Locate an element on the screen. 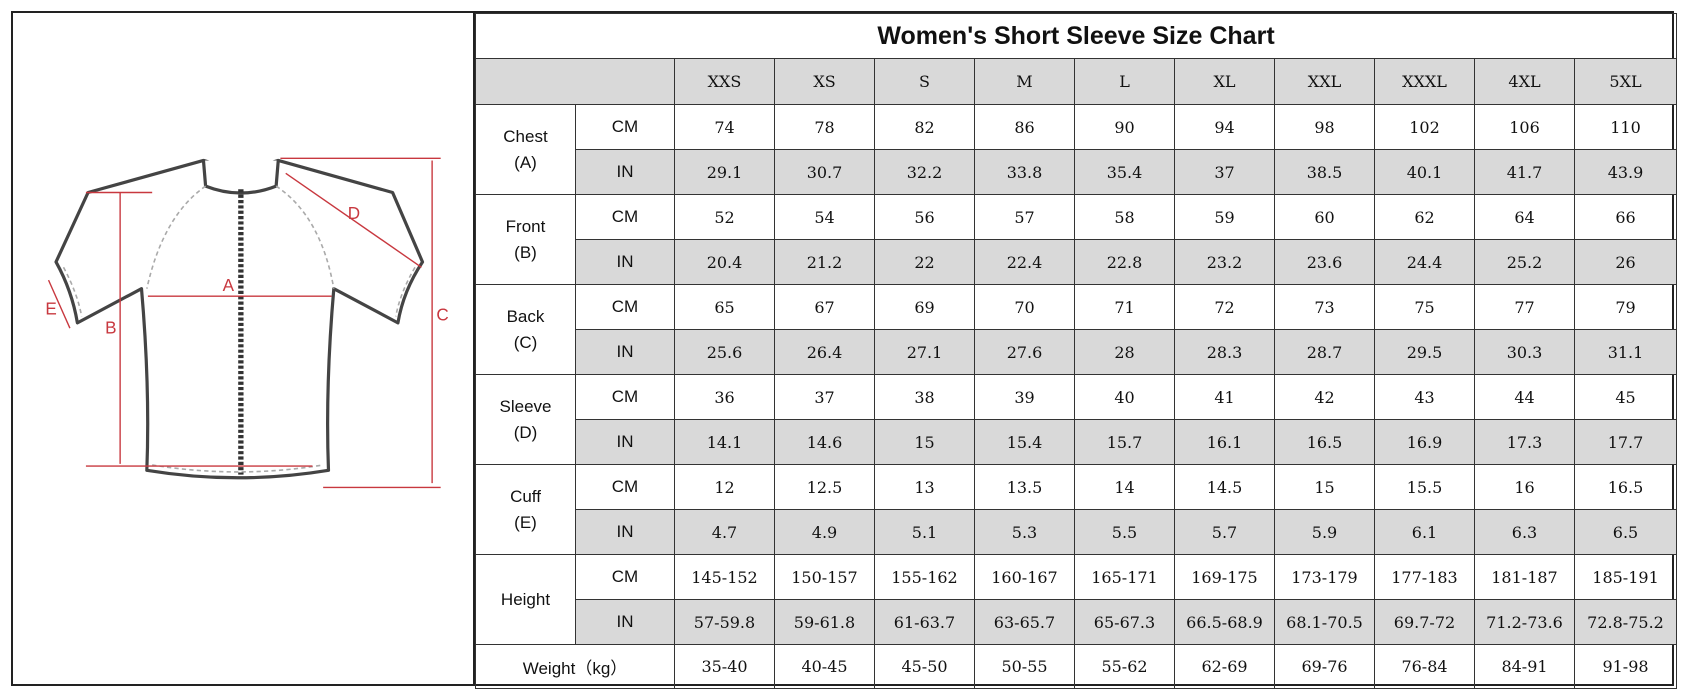 This screenshot has height=697, width=1684. size-value: 6.3 is located at coordinates (1524, 532).